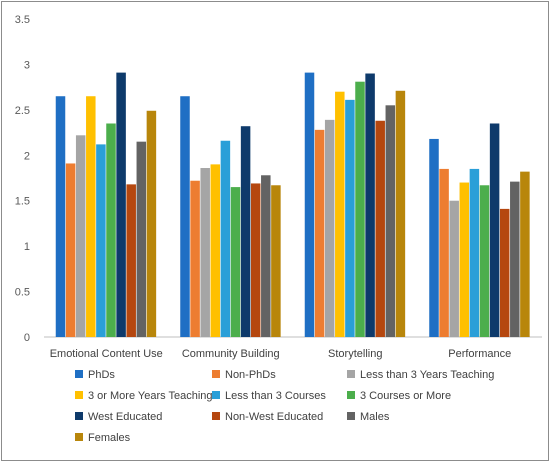 This screenshot has height=462, width=550. Describe the element at coordinates (109, 438) in the screenshot. I see `legend-label: Females` at that location.